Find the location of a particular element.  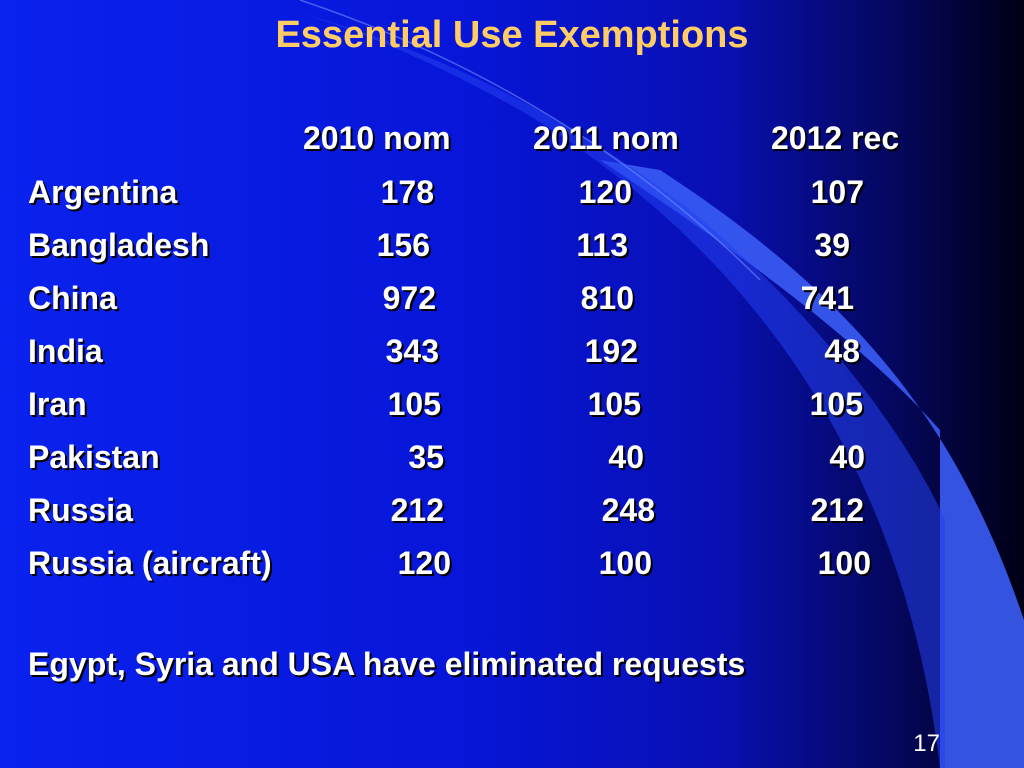

value-2011: 105 is located at coordinates (614, 404).